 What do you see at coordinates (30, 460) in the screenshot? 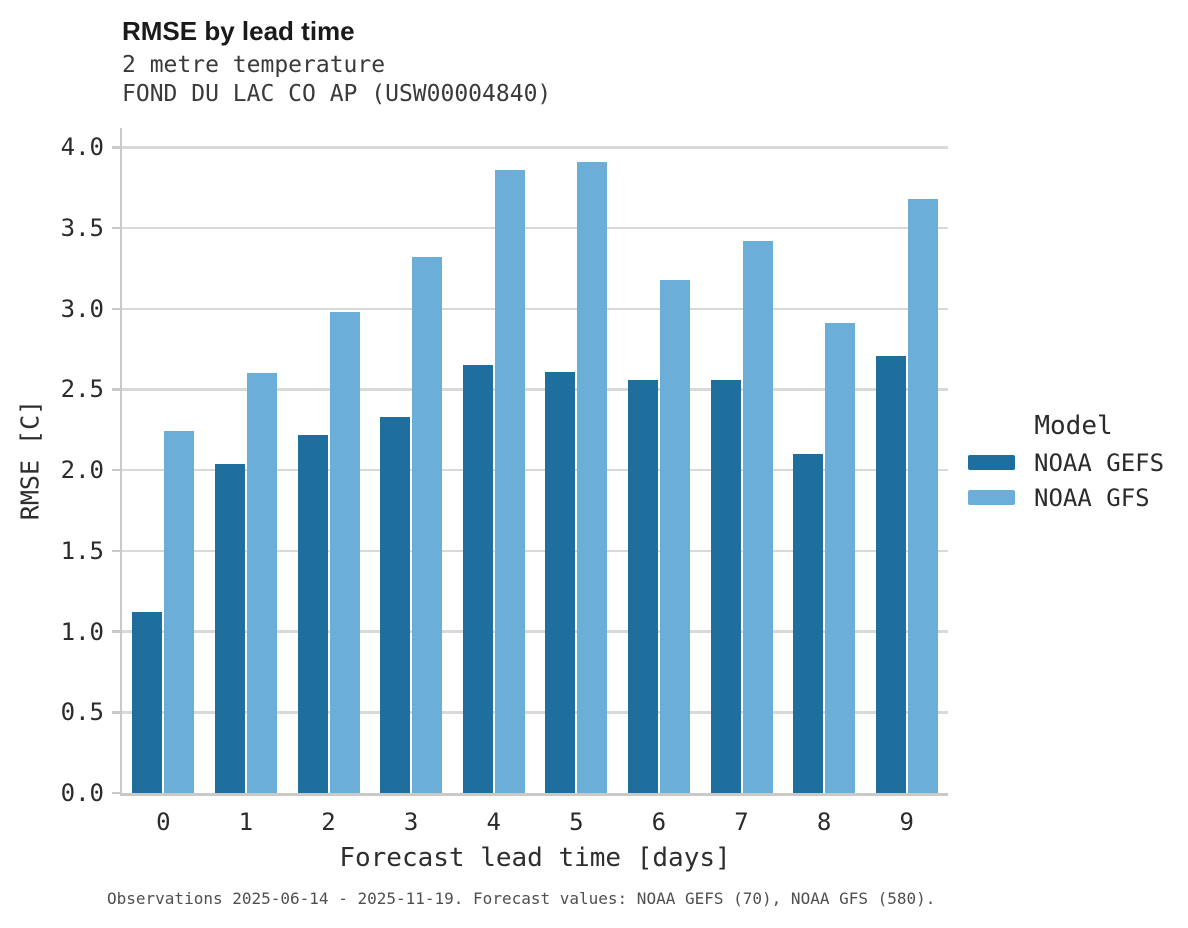
I see `y-axis-title: RMSE [C]` at bounding box center [30, 460].